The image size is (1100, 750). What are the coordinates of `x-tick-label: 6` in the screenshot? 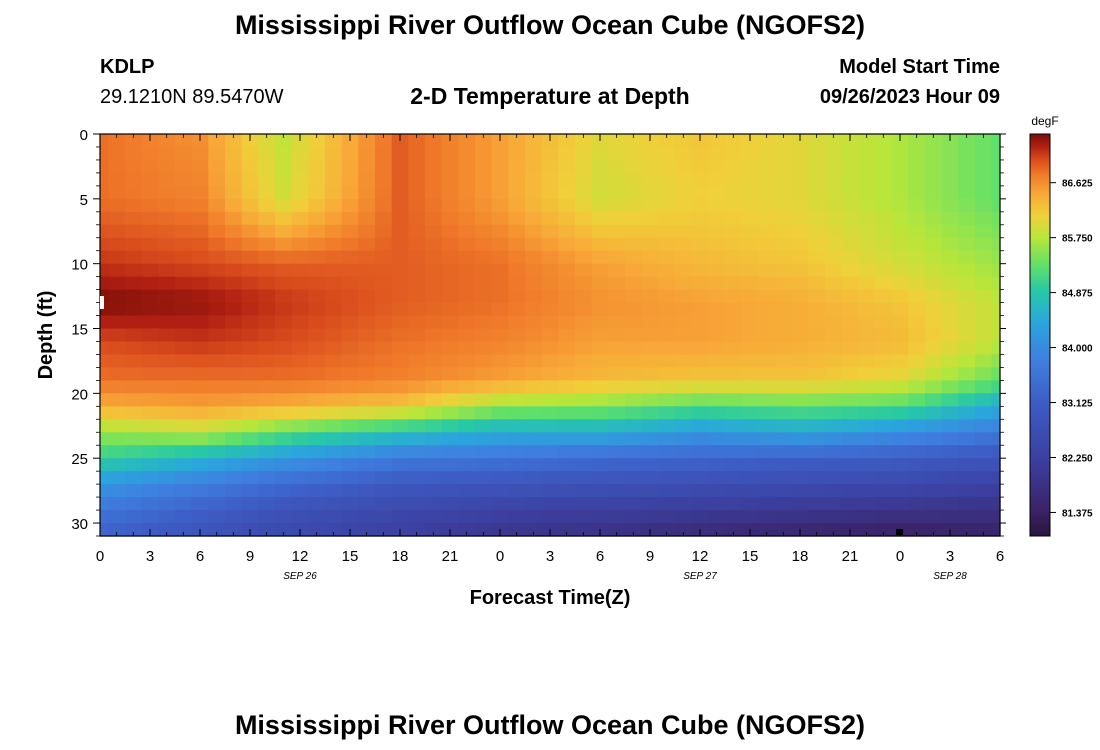 It's located at (600, 556).